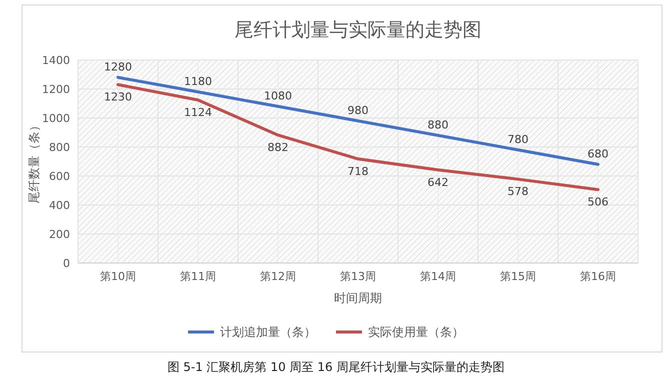 This screenshot has height=377, width=672. Describe the element at coordinates (438, 125) in the screenshot. I see `data-label: 880` at that location.